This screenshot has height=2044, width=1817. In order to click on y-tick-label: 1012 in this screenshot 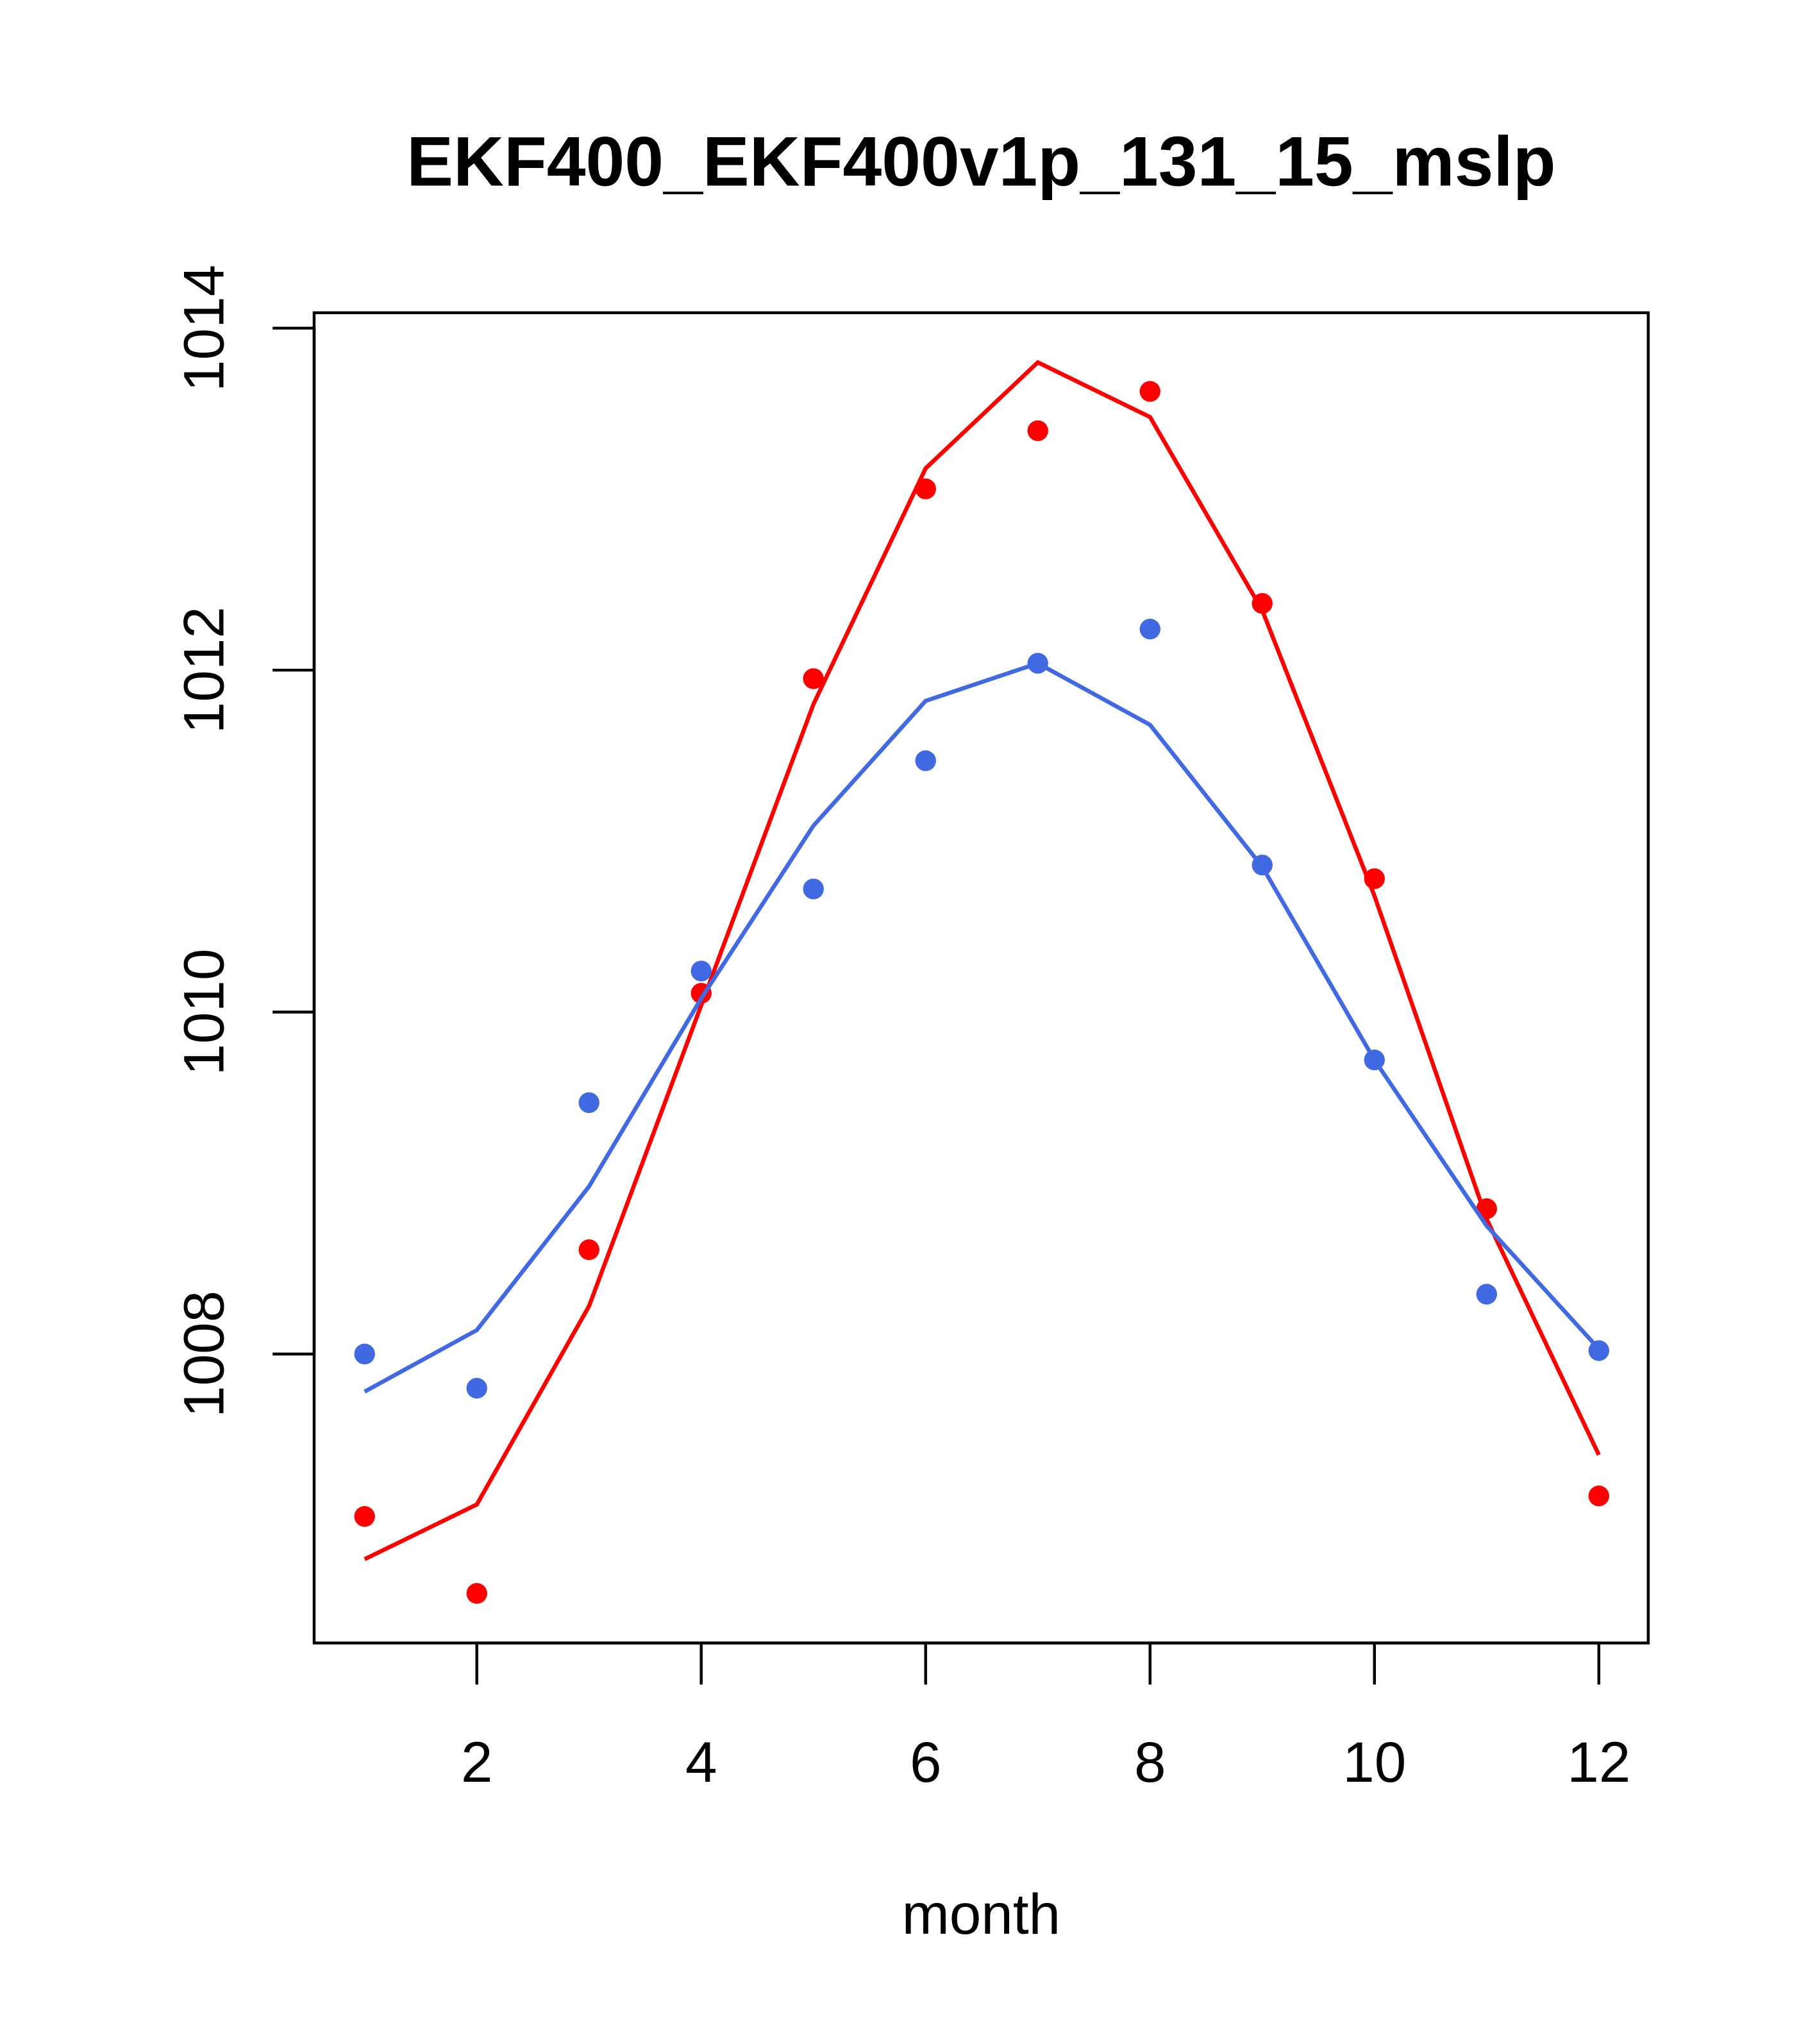, I will do `click(203, 670)`.